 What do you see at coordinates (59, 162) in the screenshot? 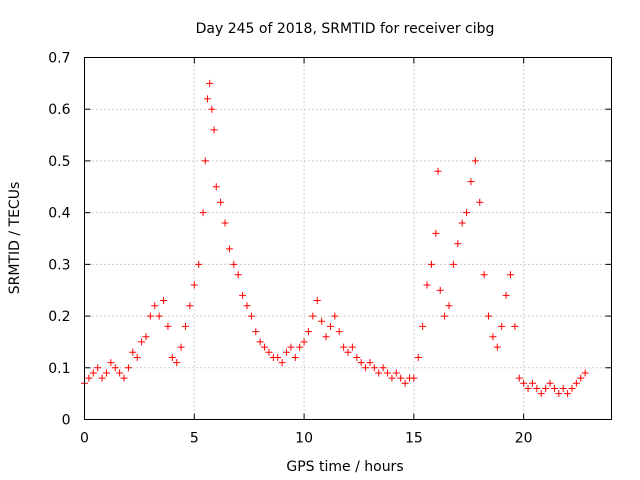
I see `y-tick-label: 0.5` at bounding box center [59, 162].